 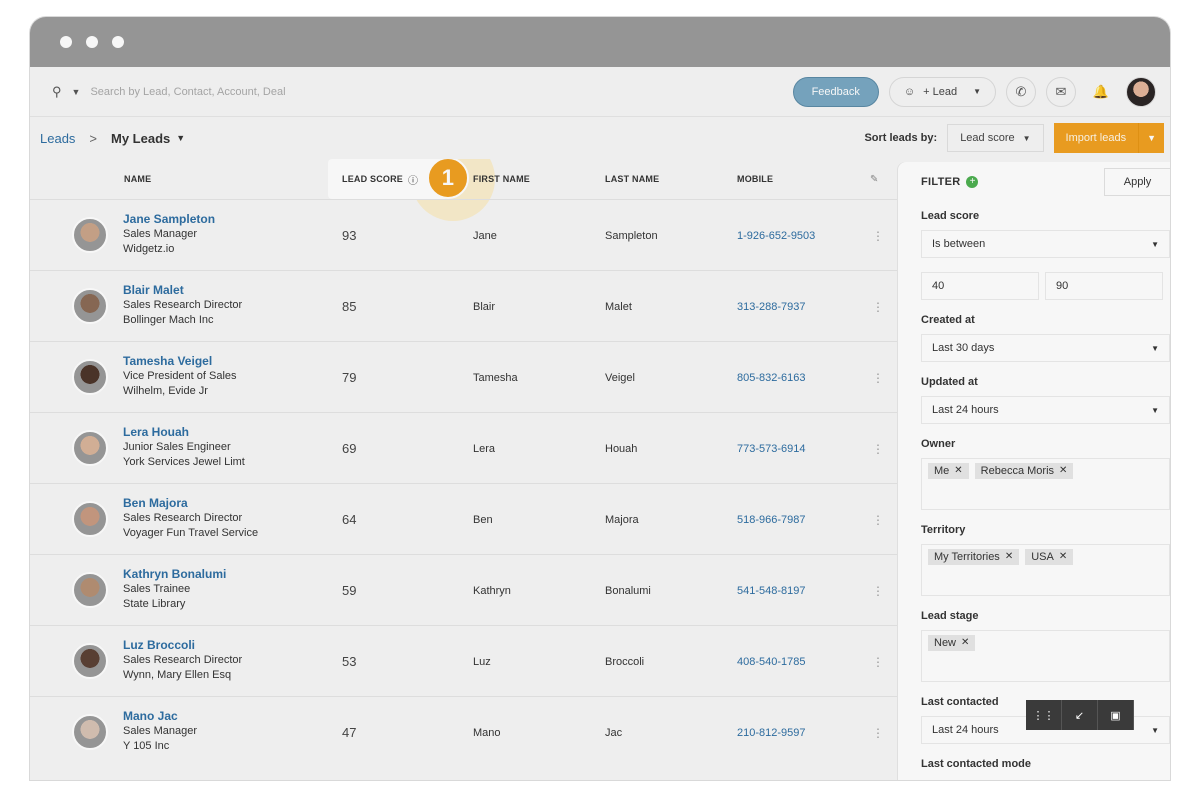 What do you see at coordinates (977, 91) in the screenshot?
I see `chevron-down-icon: ▼` at bounding box center [977, 91].